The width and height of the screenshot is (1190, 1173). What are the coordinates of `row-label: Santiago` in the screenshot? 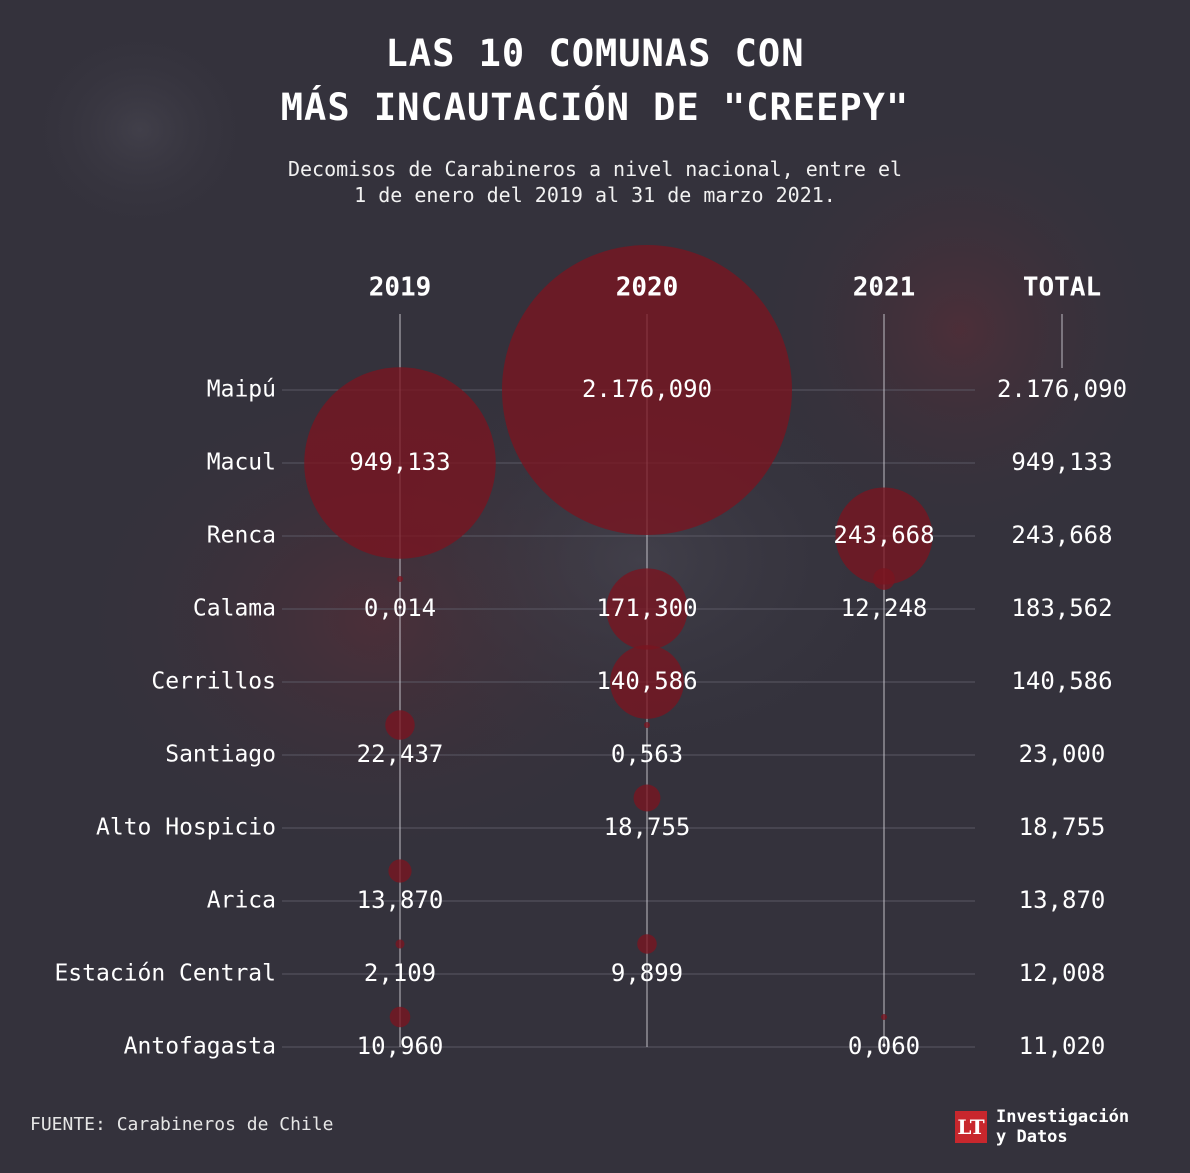 It's located at (220, 755).